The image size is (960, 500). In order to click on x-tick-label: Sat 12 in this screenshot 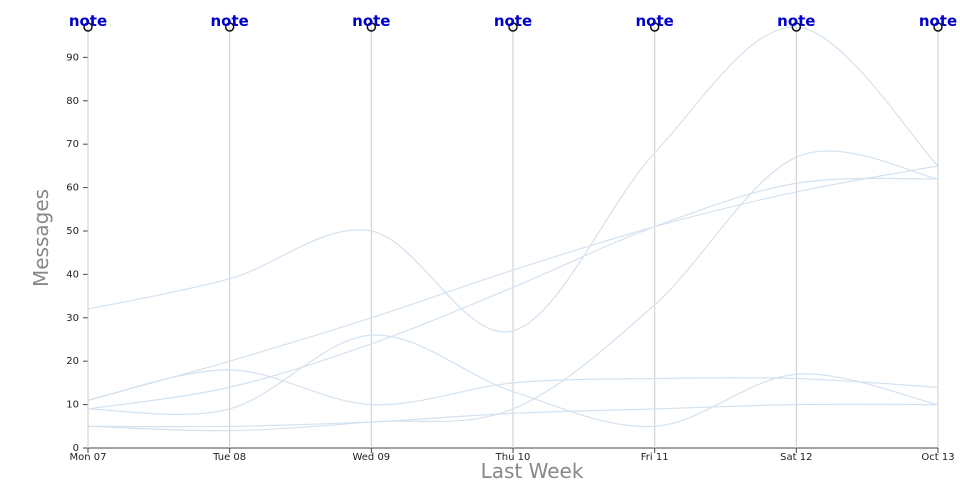, I will do `click(796, 457)`.